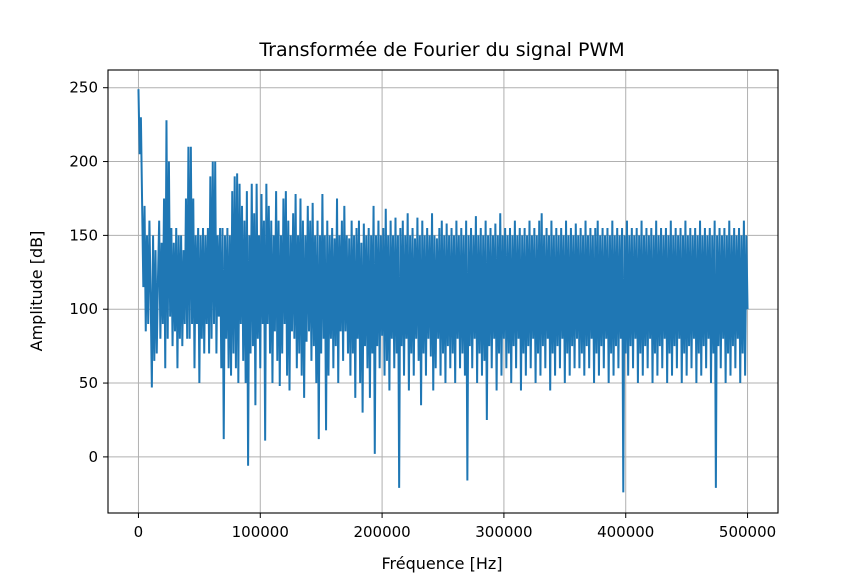 The height and width of the screenshot is (576, 864). I want to click on x-tick-label: 100000, so click(260, 532).